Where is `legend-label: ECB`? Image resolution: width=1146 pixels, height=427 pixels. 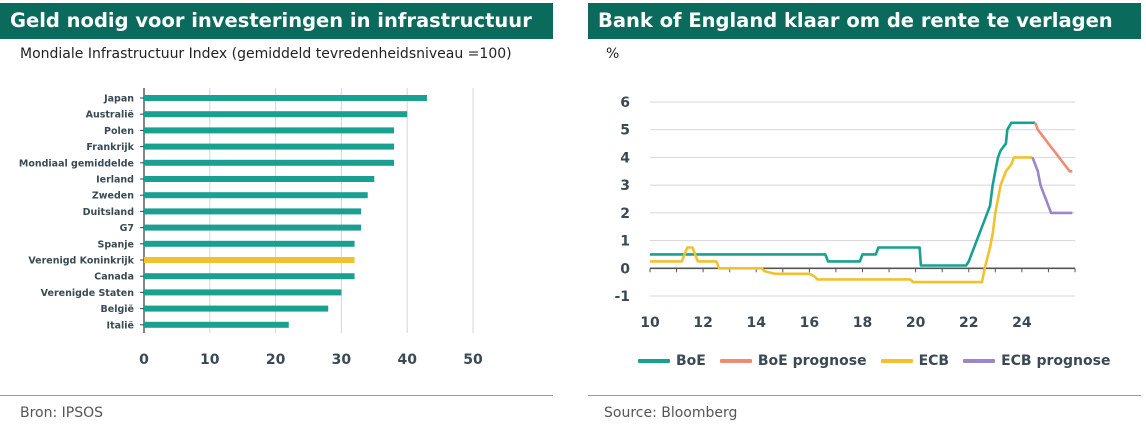 legend-label: ECB is located at coordinates (934, 361).